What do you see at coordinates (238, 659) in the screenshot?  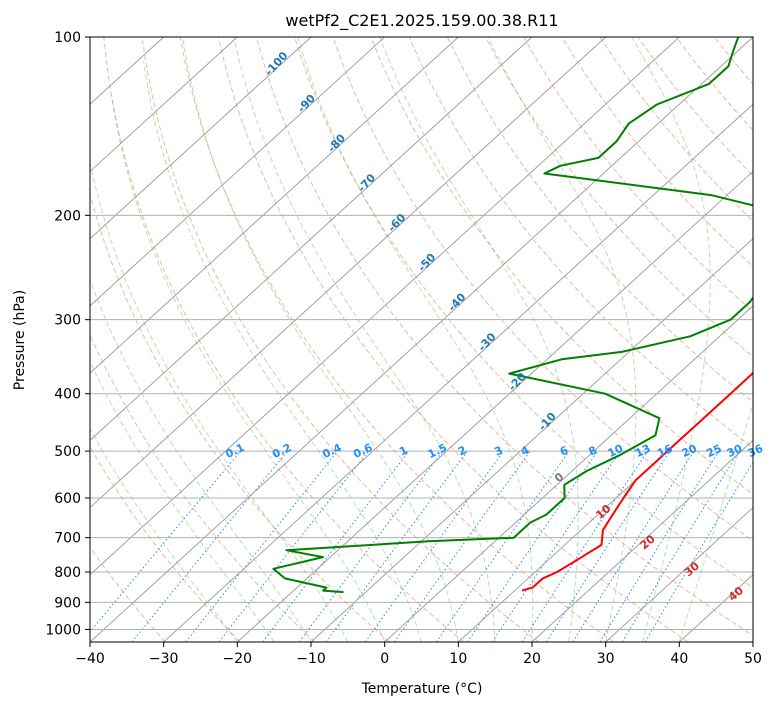 I see `x-tick-label: −20` at bounding box center [238, 659].